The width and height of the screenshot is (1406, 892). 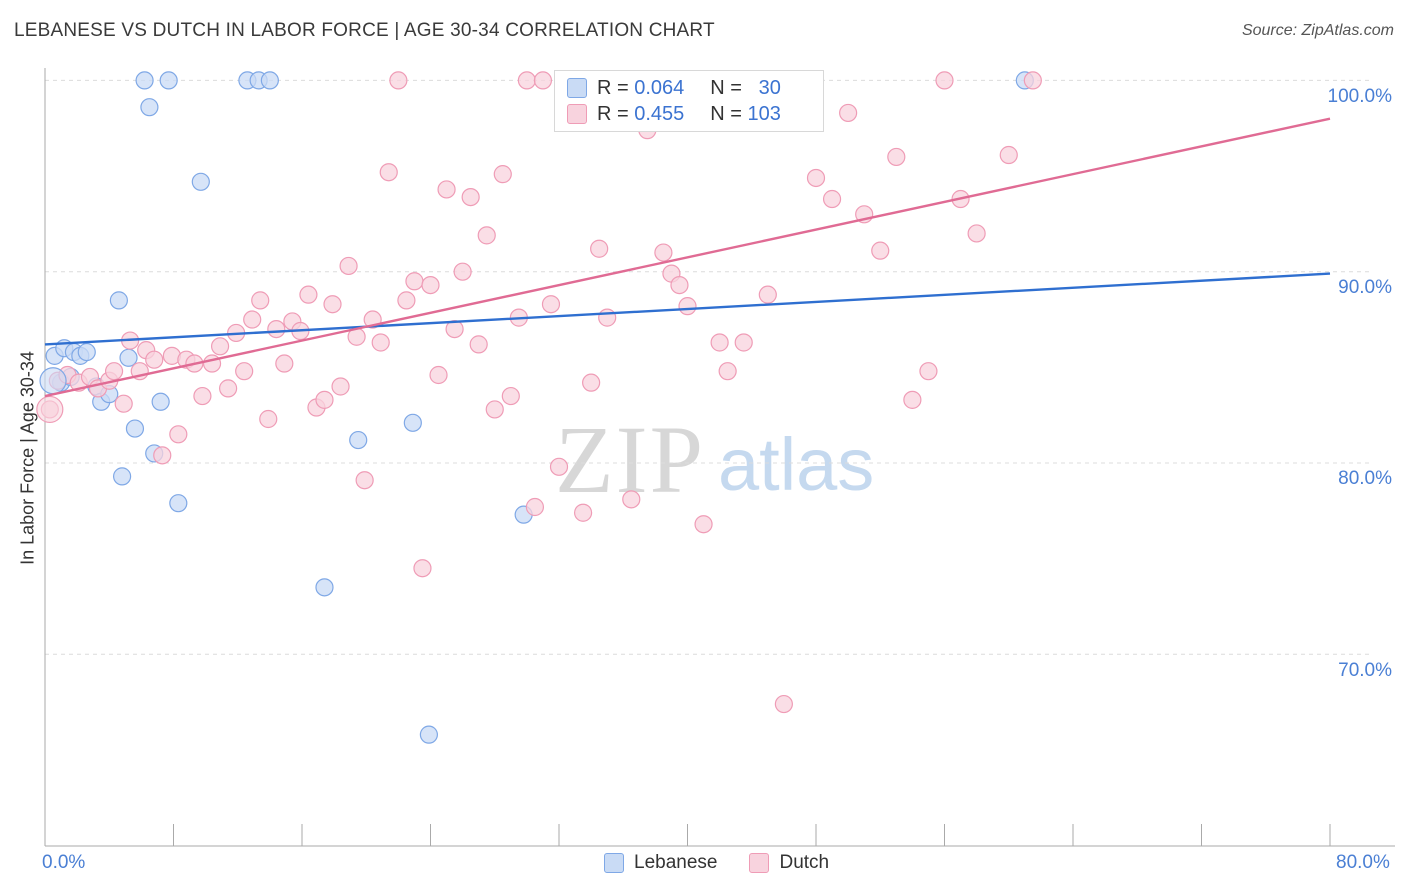 What do you see at coordinates (676, 862) in the screenshot?
I see `legend-label: Lebanese` at bounding box center [676, 862].